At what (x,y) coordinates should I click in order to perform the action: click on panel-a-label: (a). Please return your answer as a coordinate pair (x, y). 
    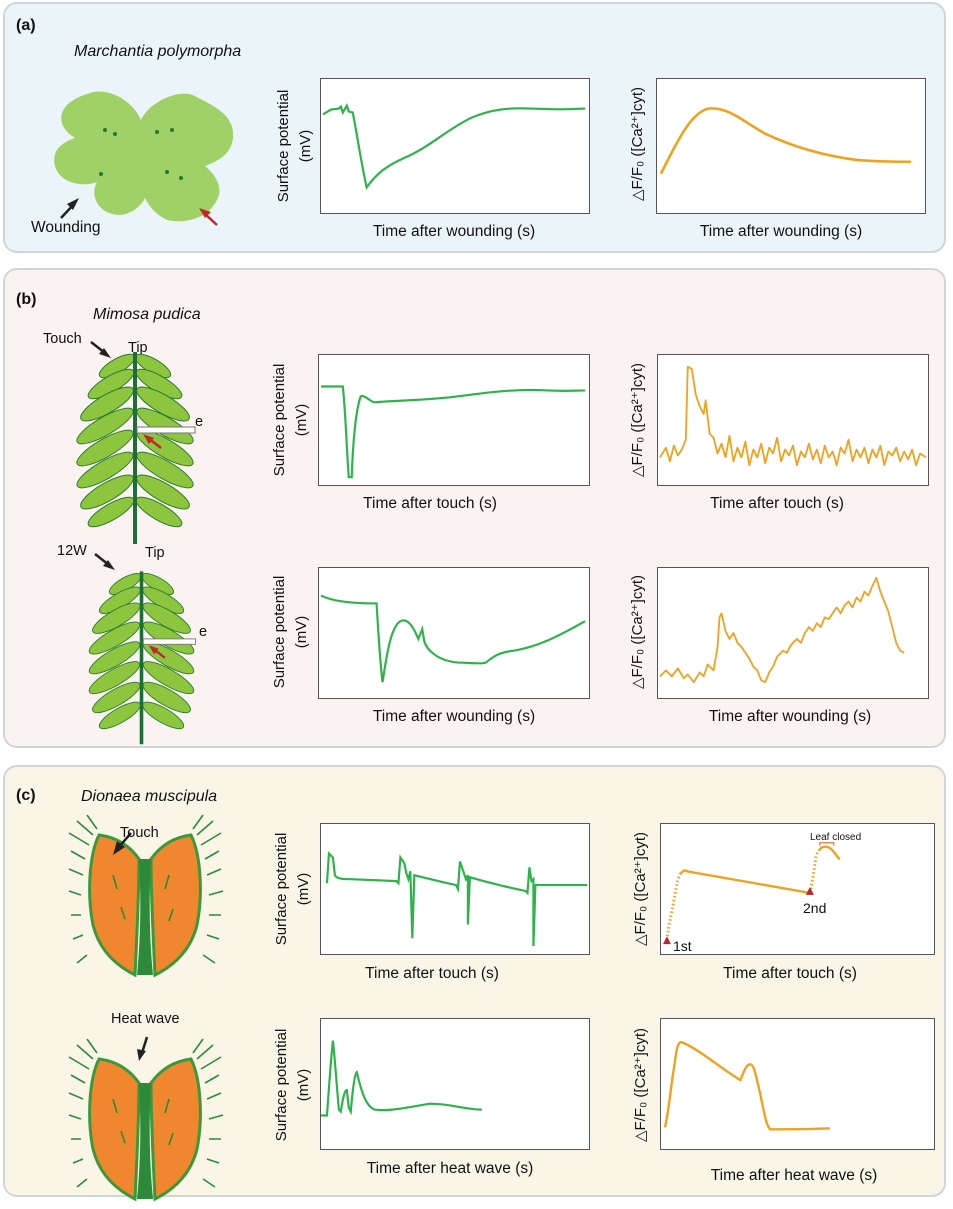
    Looking at the image, I should click on (26, 25).